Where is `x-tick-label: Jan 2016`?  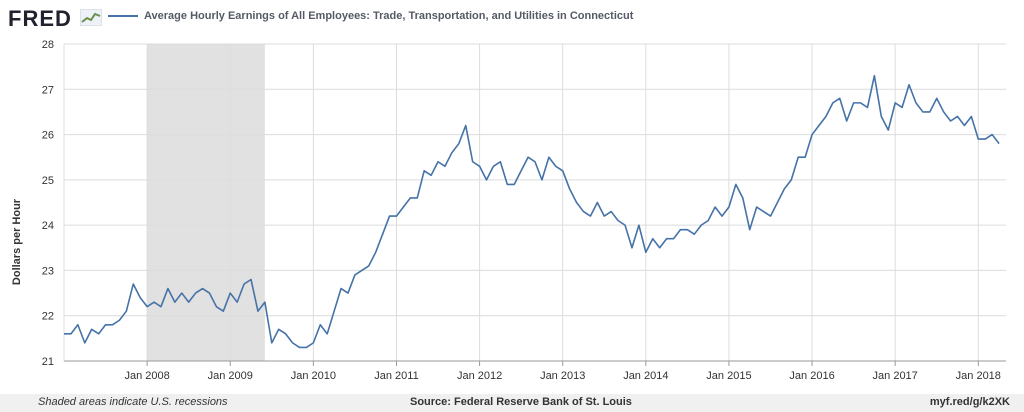 x-tick-label: Jan 2016 is located at coordinates (811, 376).